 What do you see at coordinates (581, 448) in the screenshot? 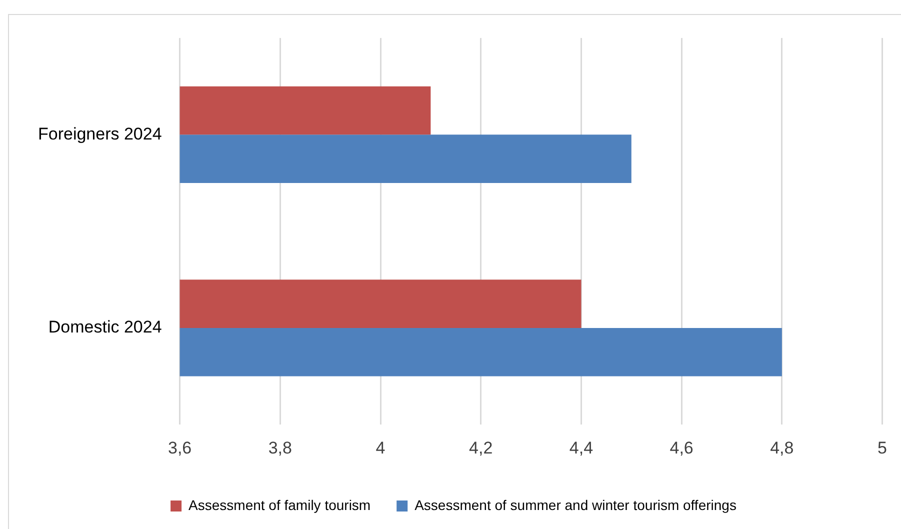
I see `x-tick-label: 4,4` at bounding box center [581, 448].